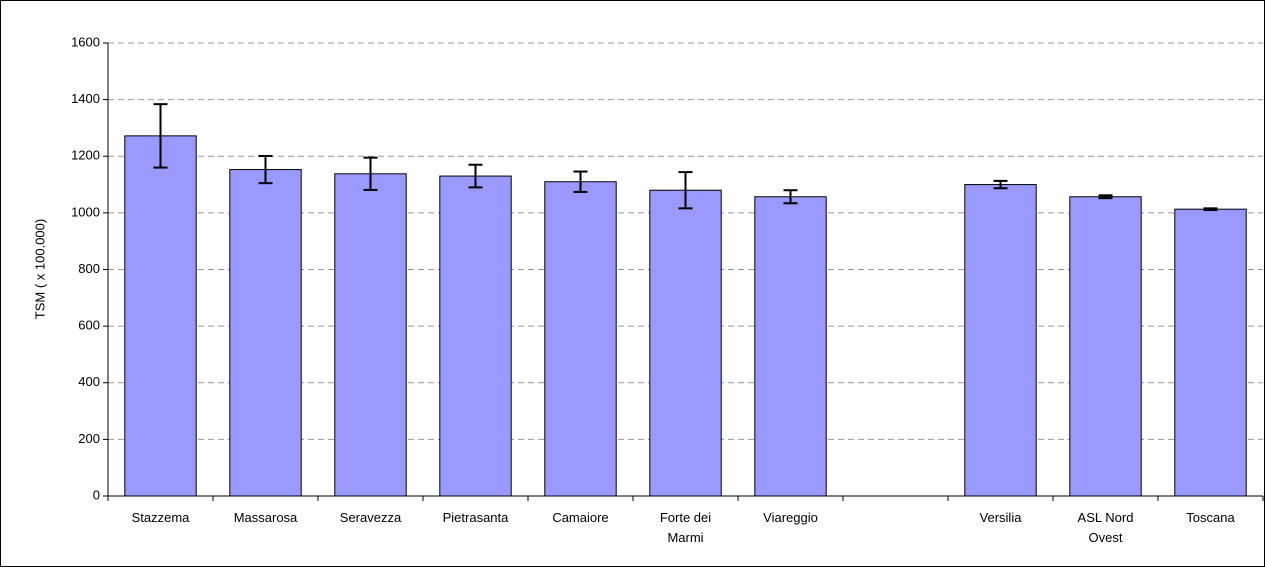 Image resolution: width=1265 pixels, height=567 pixels. What do you see at coordinates (85, 211) in the screenshot?
I see `y-tick-label: 1000` at bounding box center [85, 211].